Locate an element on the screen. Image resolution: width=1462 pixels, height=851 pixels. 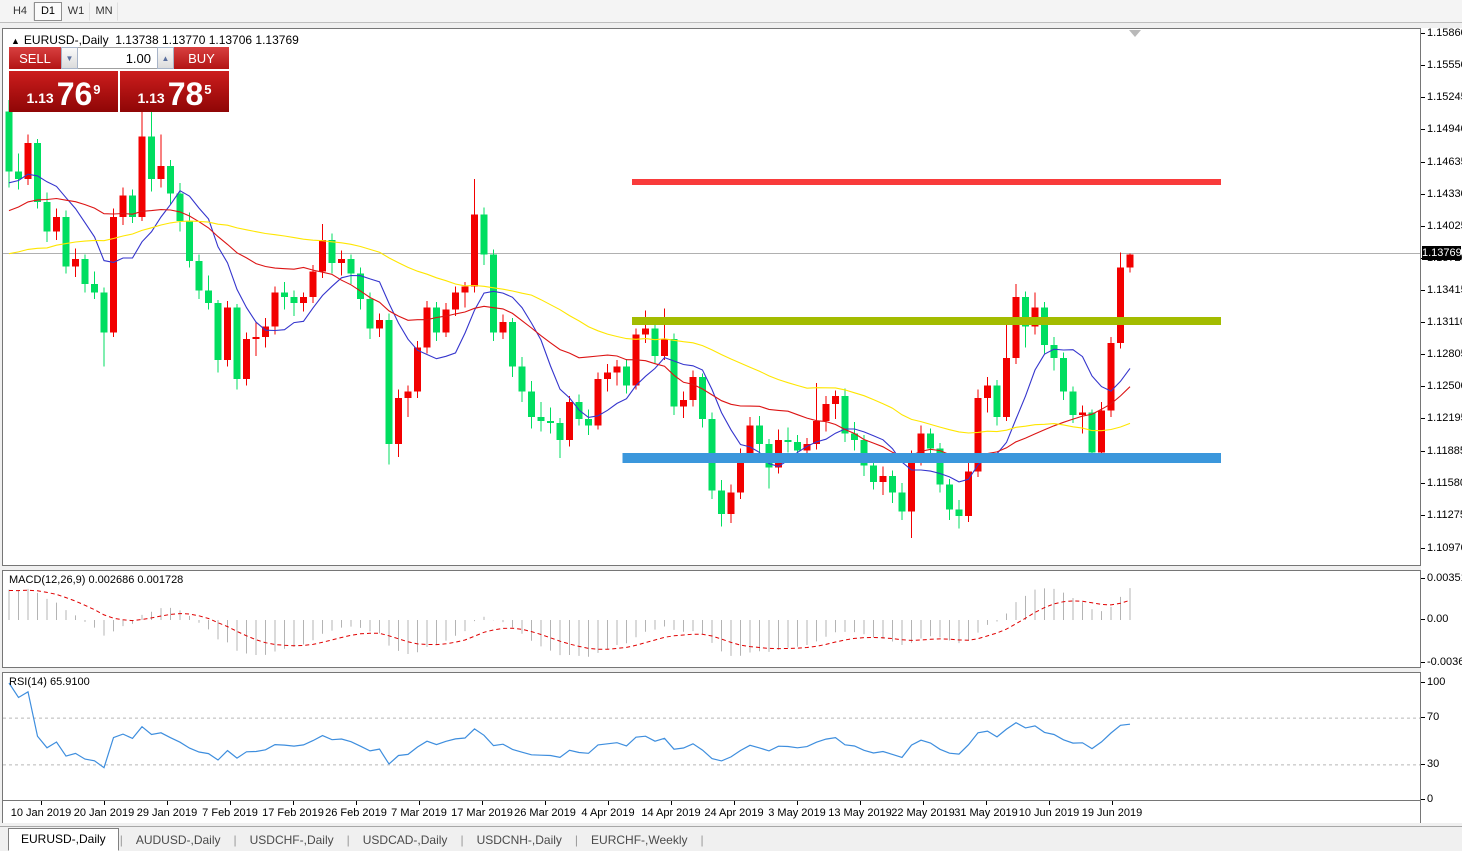
sell-price-panel: 1.13 76 9 is located at coordinates (63, 91).